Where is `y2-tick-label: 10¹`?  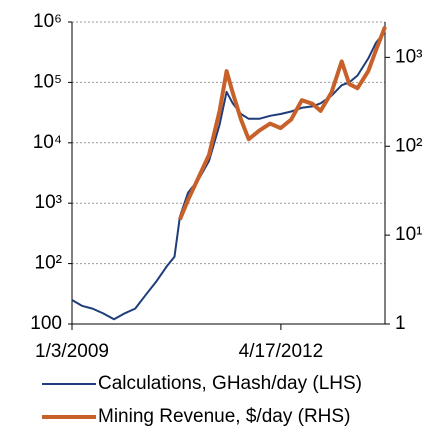 y2-tick-label: 10¹ is located at coordinates (408, 234).